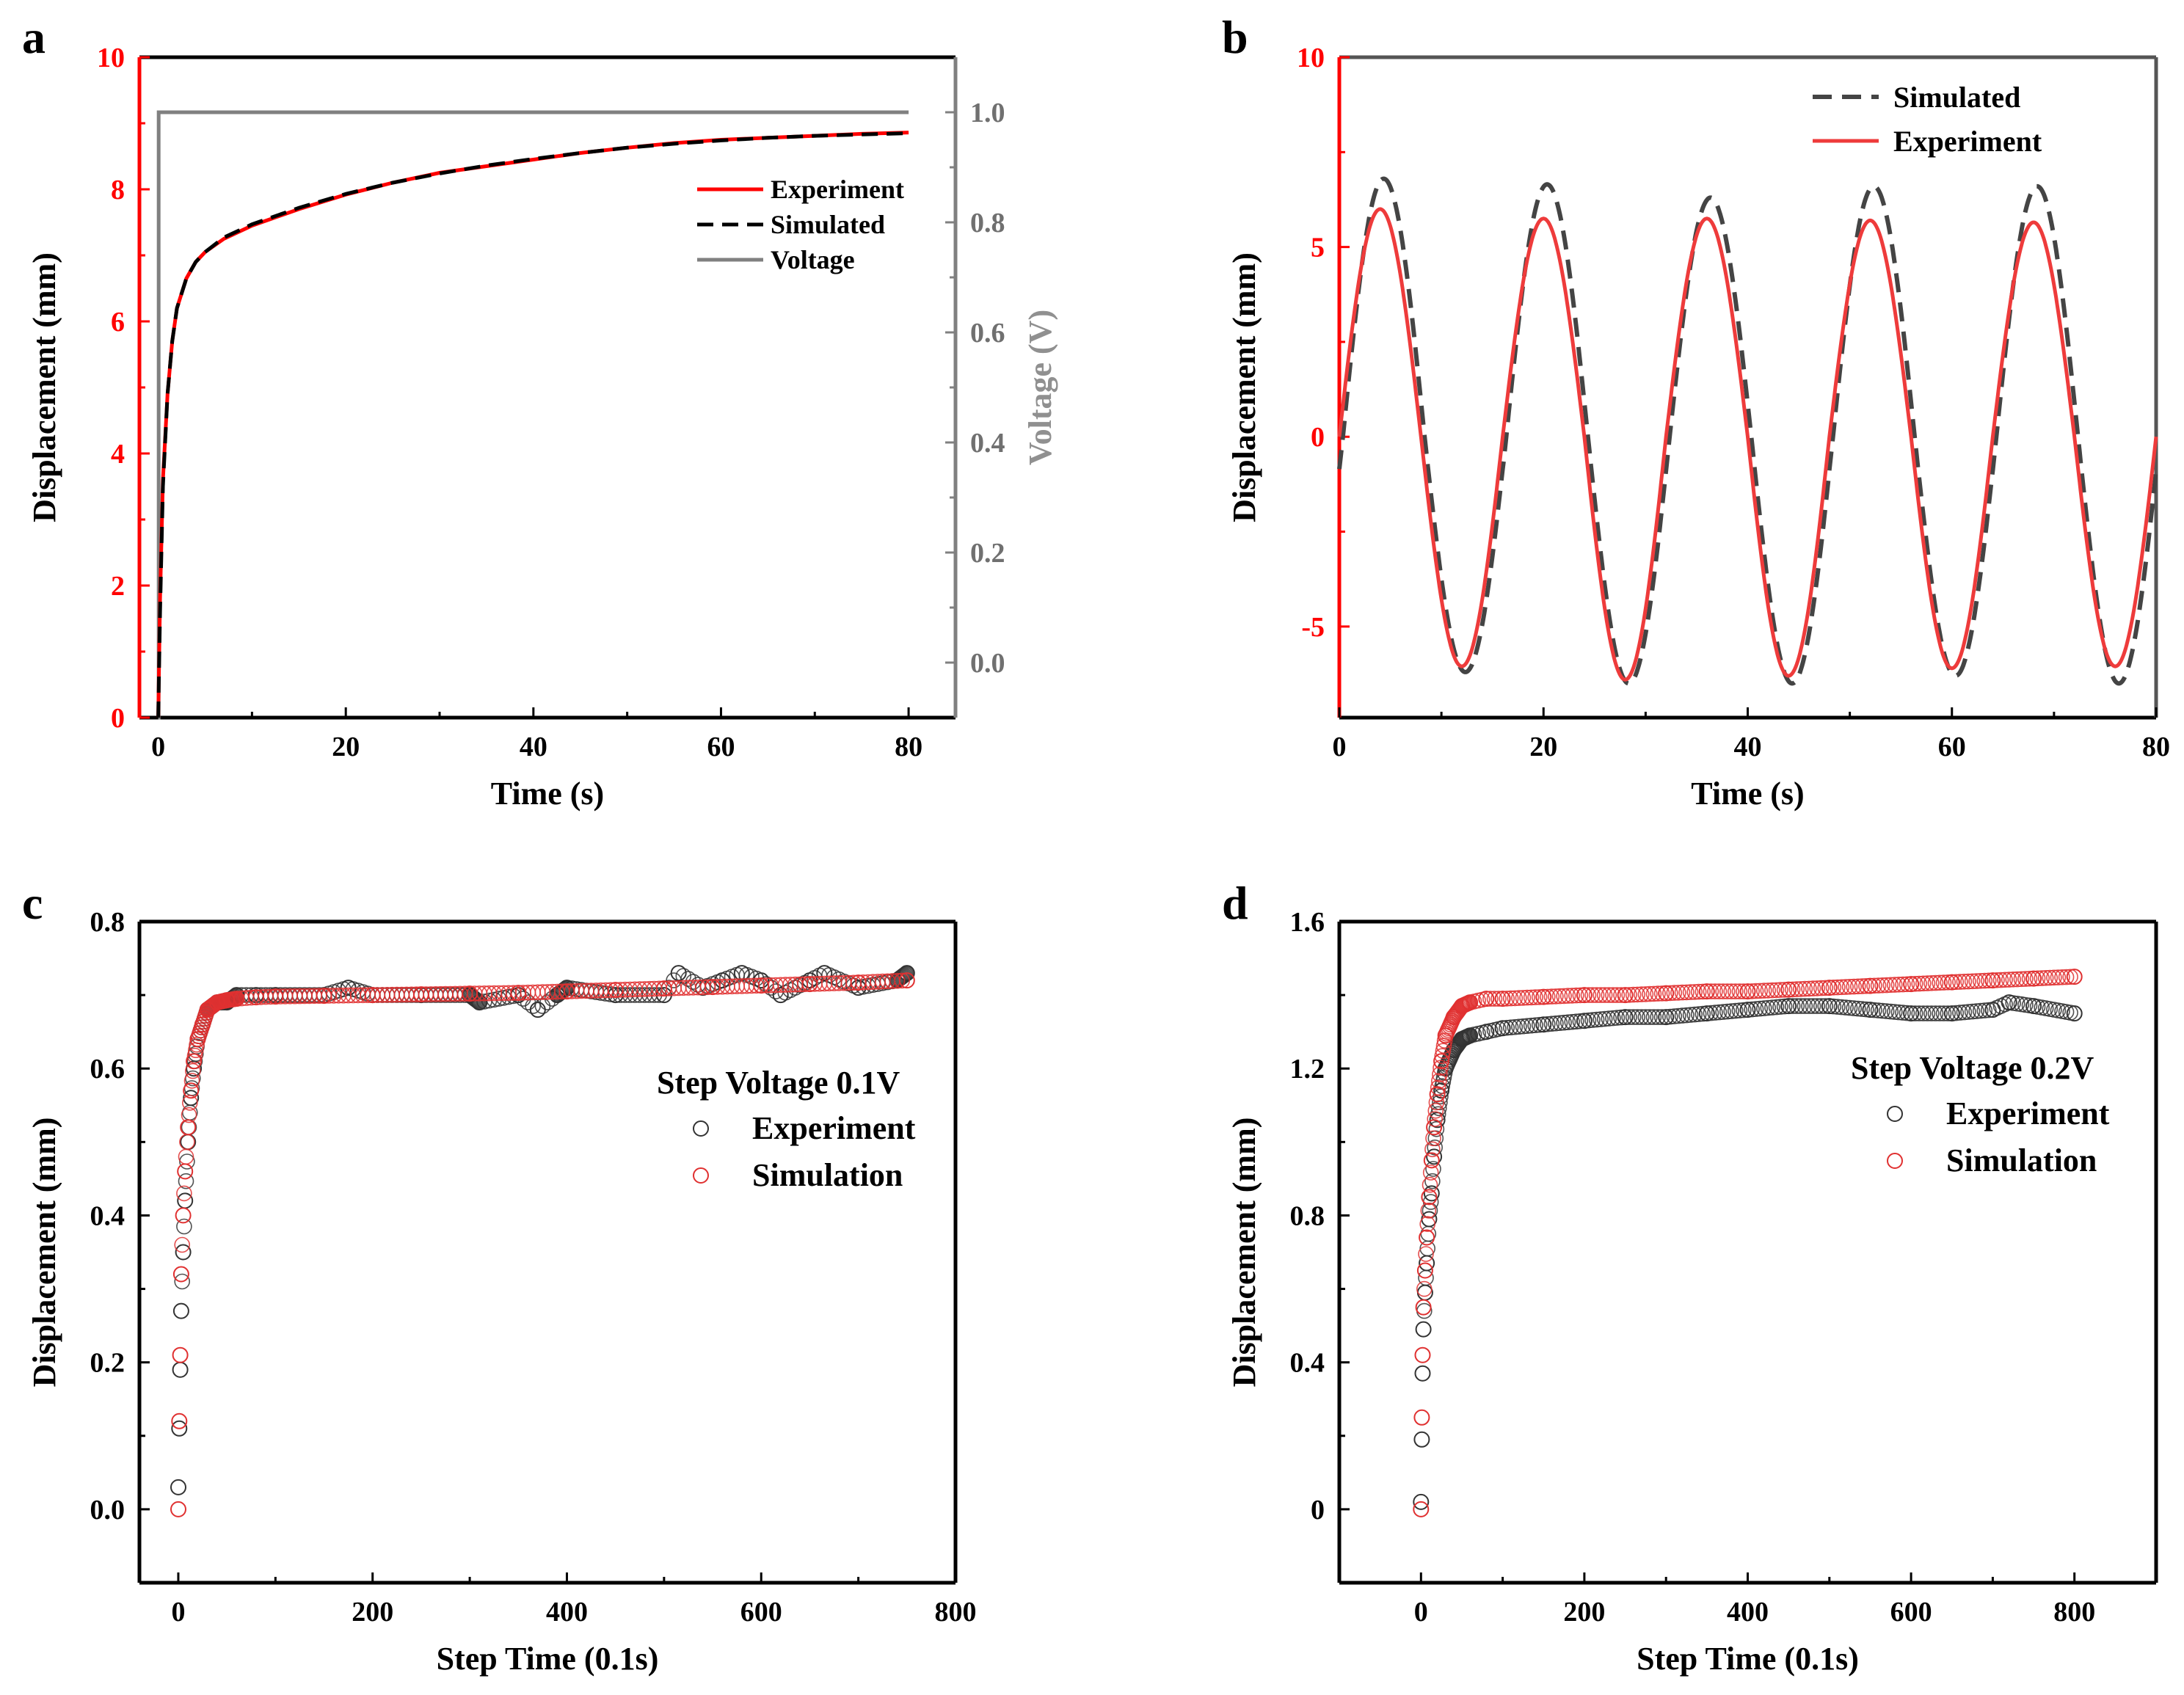 This screenshot has width=2184, height=1695. I want to click on chart-a-xtick-label: 60, so click(721, 747).